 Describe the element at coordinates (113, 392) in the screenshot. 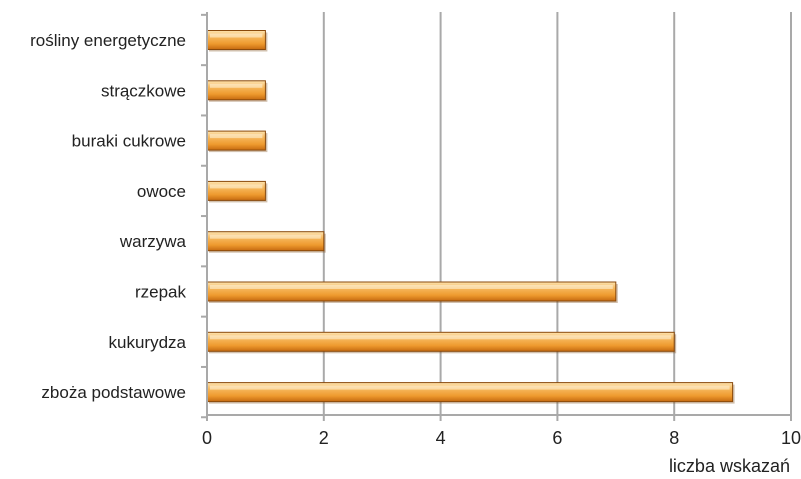

I see `category-label: zboża podstawowe` at that location.